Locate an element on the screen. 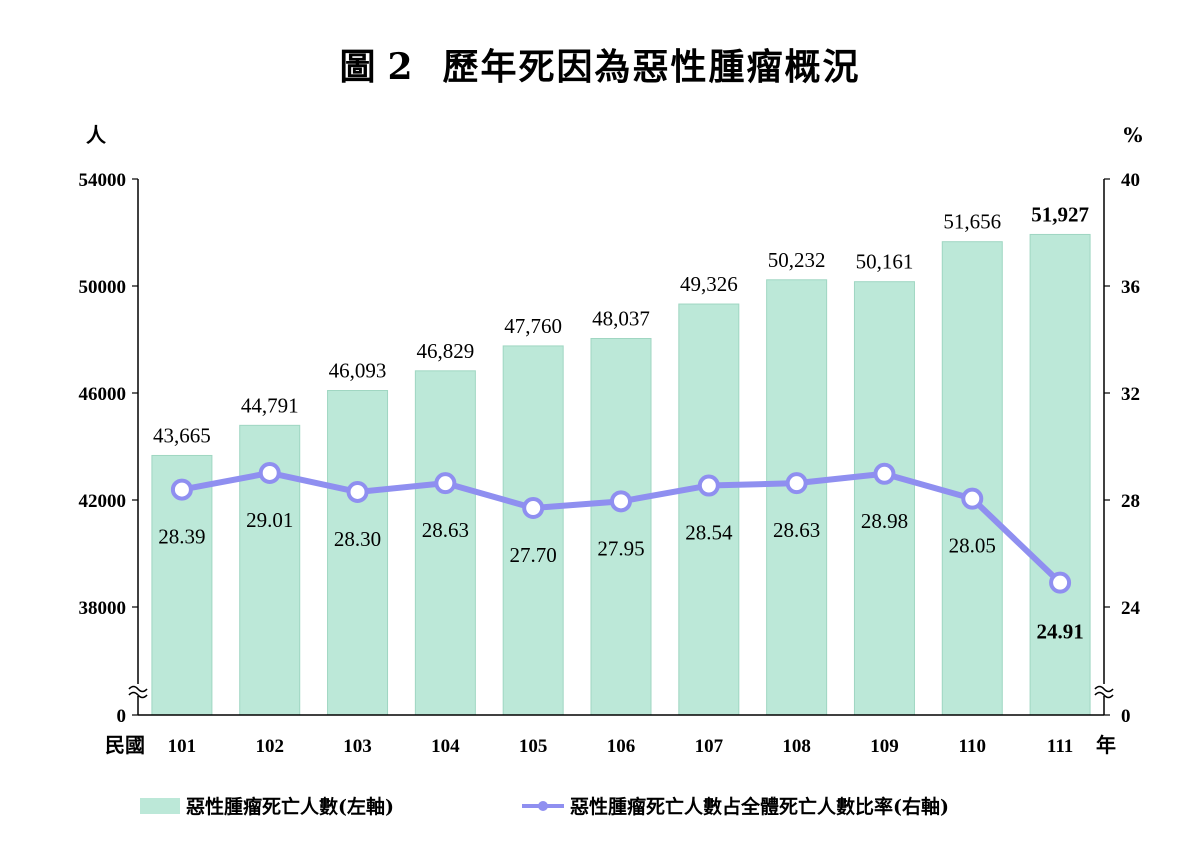  left-axis-break is located at coordinates (138, 691).